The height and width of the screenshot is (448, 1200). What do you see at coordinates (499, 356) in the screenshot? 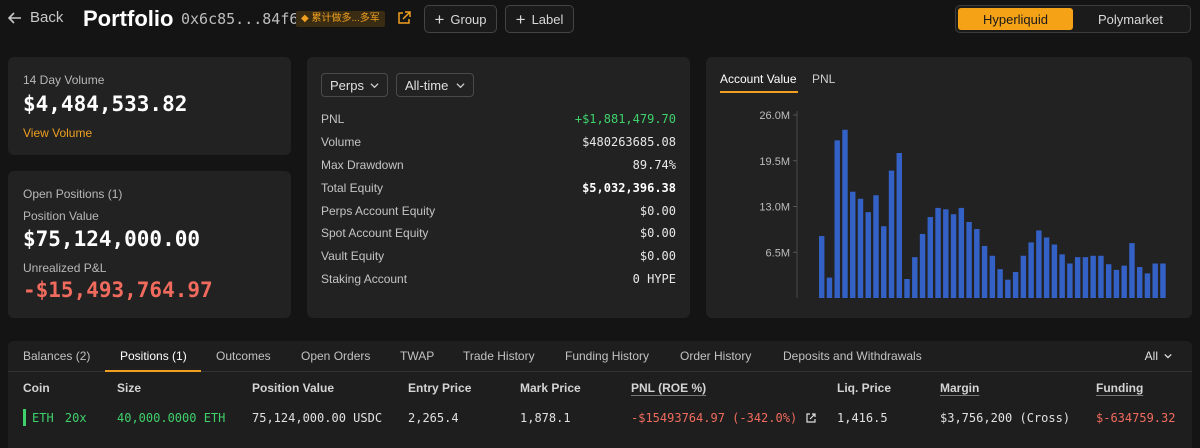
I see `tab-trade-history: Trade History` at bounding box center [499, 356].